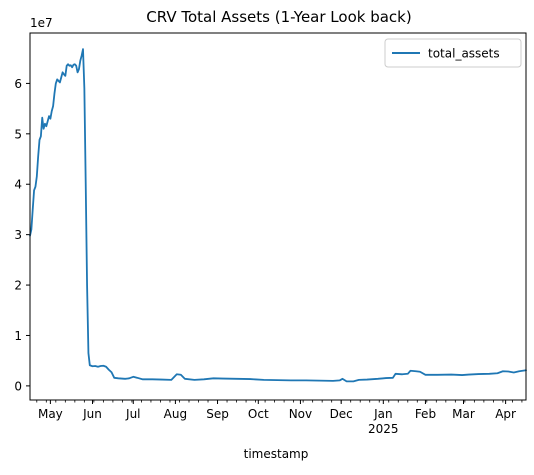  Describe the element at coordinates (18, 286) in the screenshot. I see `y-tick-label: 2` at that location.